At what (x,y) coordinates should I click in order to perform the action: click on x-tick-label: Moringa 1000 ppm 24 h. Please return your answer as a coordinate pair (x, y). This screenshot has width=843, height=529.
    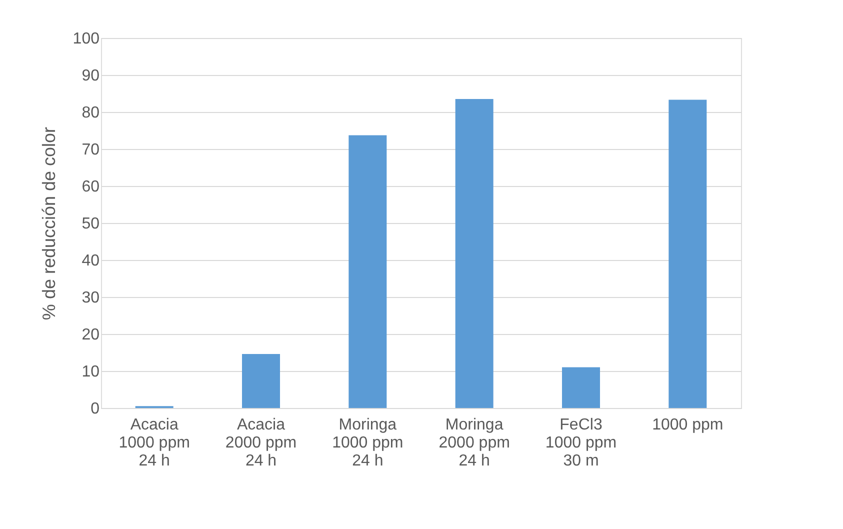
    Looking at the image, I should click on (368, 443).